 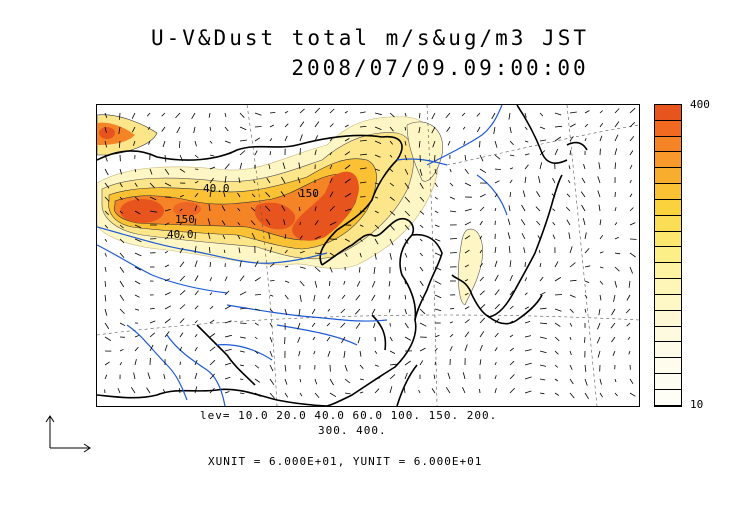 What do you see at coordinates (180, 234) in the screenshot?
I see `contour-label: 40.0` at bounding box center [180, 234].